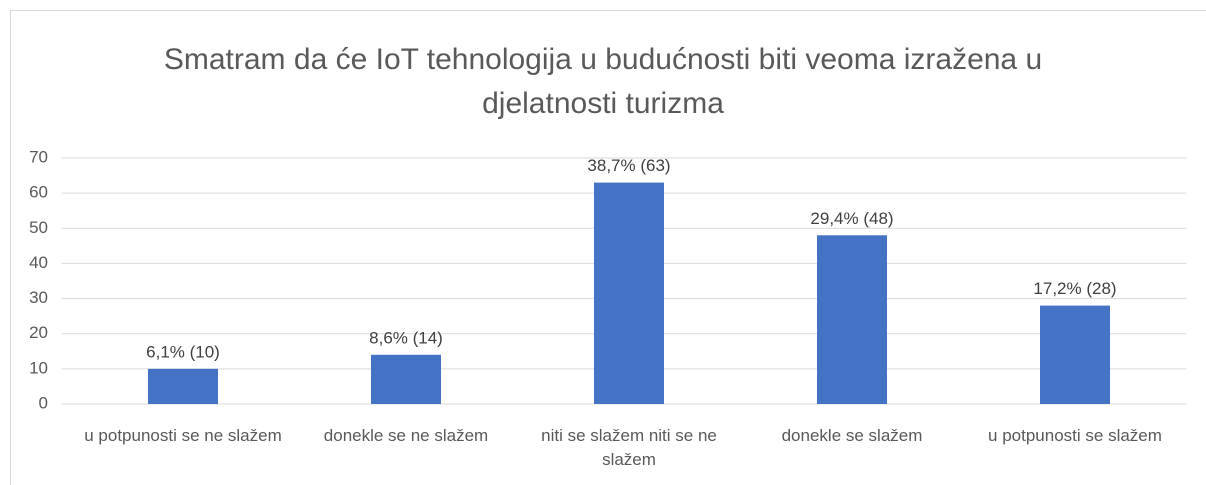 This screenshot has height=485, width=1206. I want to click on data-label: 8,6% (14), so click(406, 337).